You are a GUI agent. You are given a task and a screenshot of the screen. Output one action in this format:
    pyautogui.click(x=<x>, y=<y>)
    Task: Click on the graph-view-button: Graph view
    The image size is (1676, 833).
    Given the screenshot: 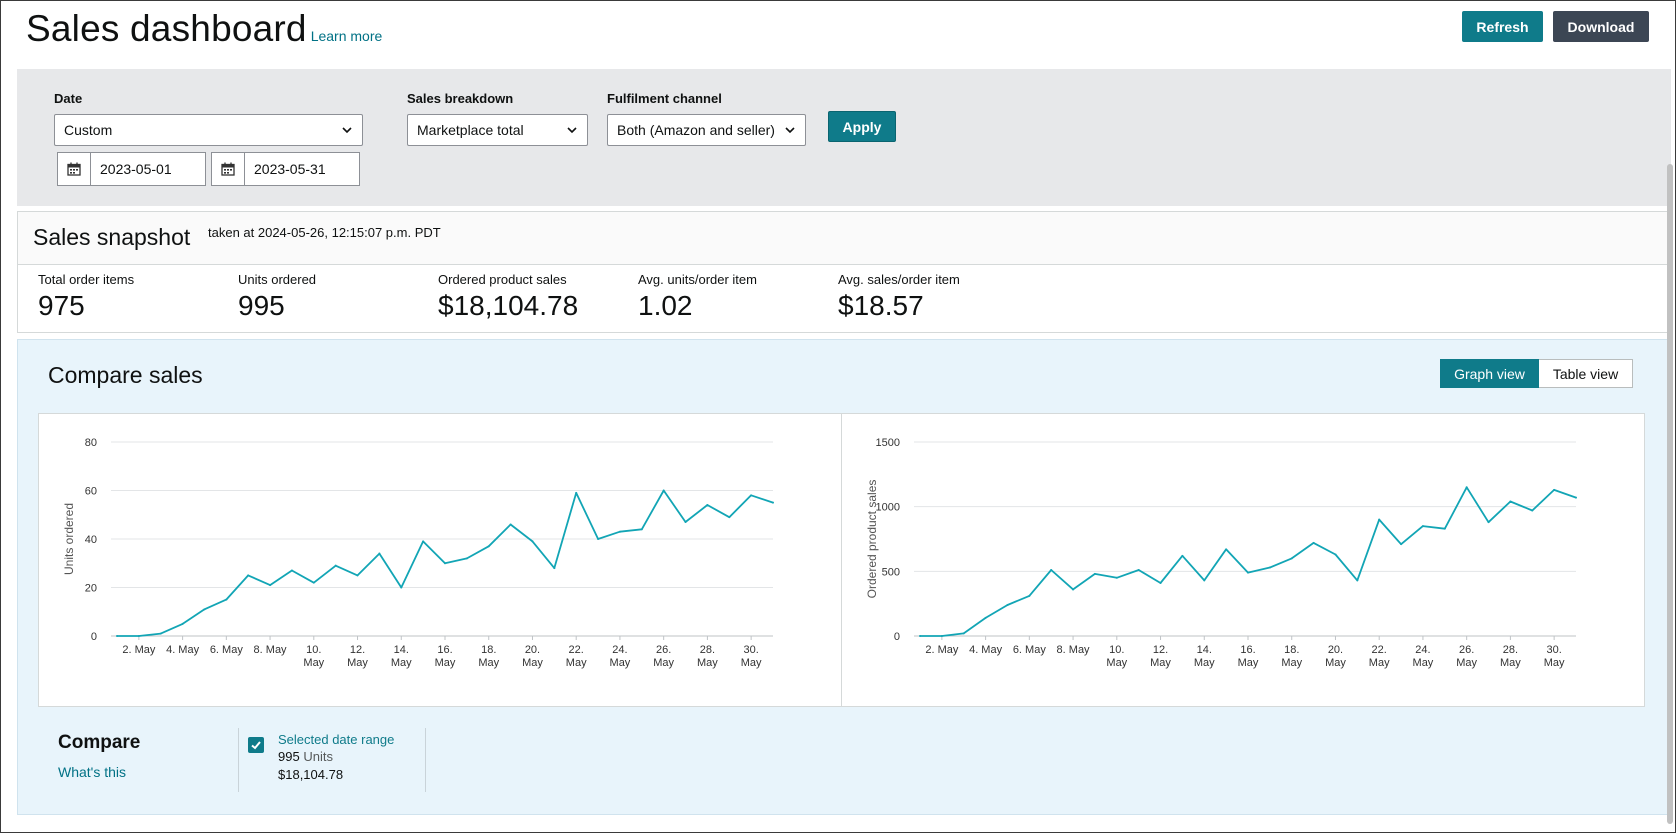 What is the action you would take?
    pyautogui.click(x=1489, y=373)
    